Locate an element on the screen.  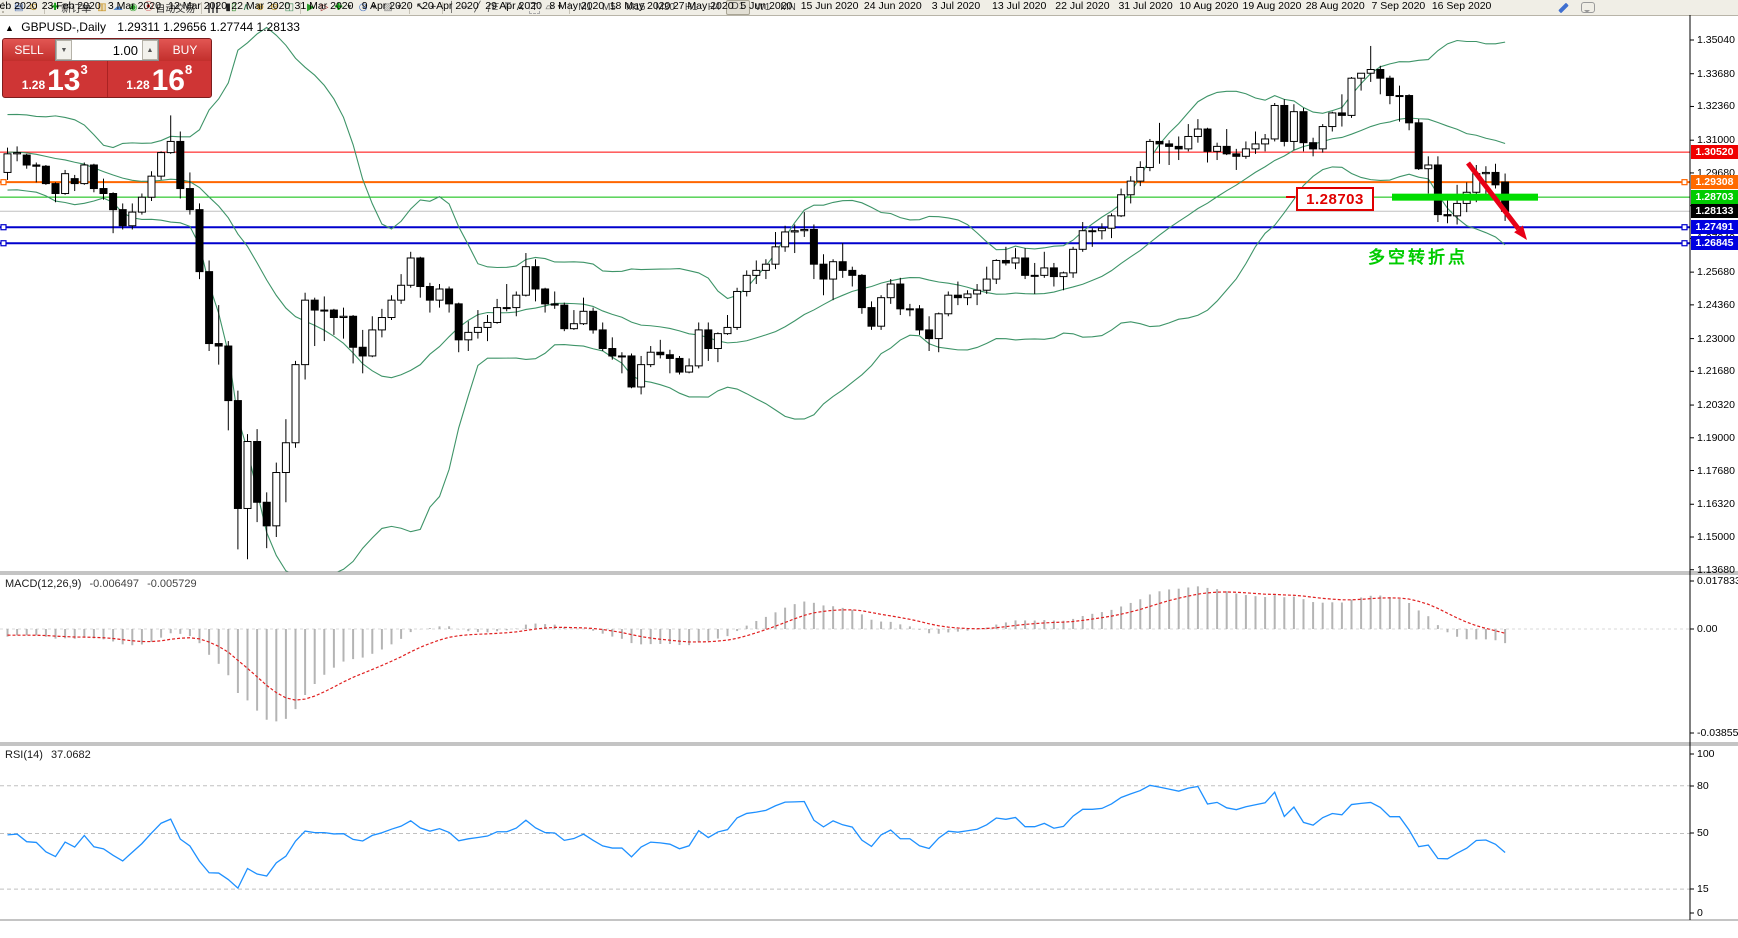
autotrading-button: ⦿ 自动交易 is located at coordinates (169, 8).